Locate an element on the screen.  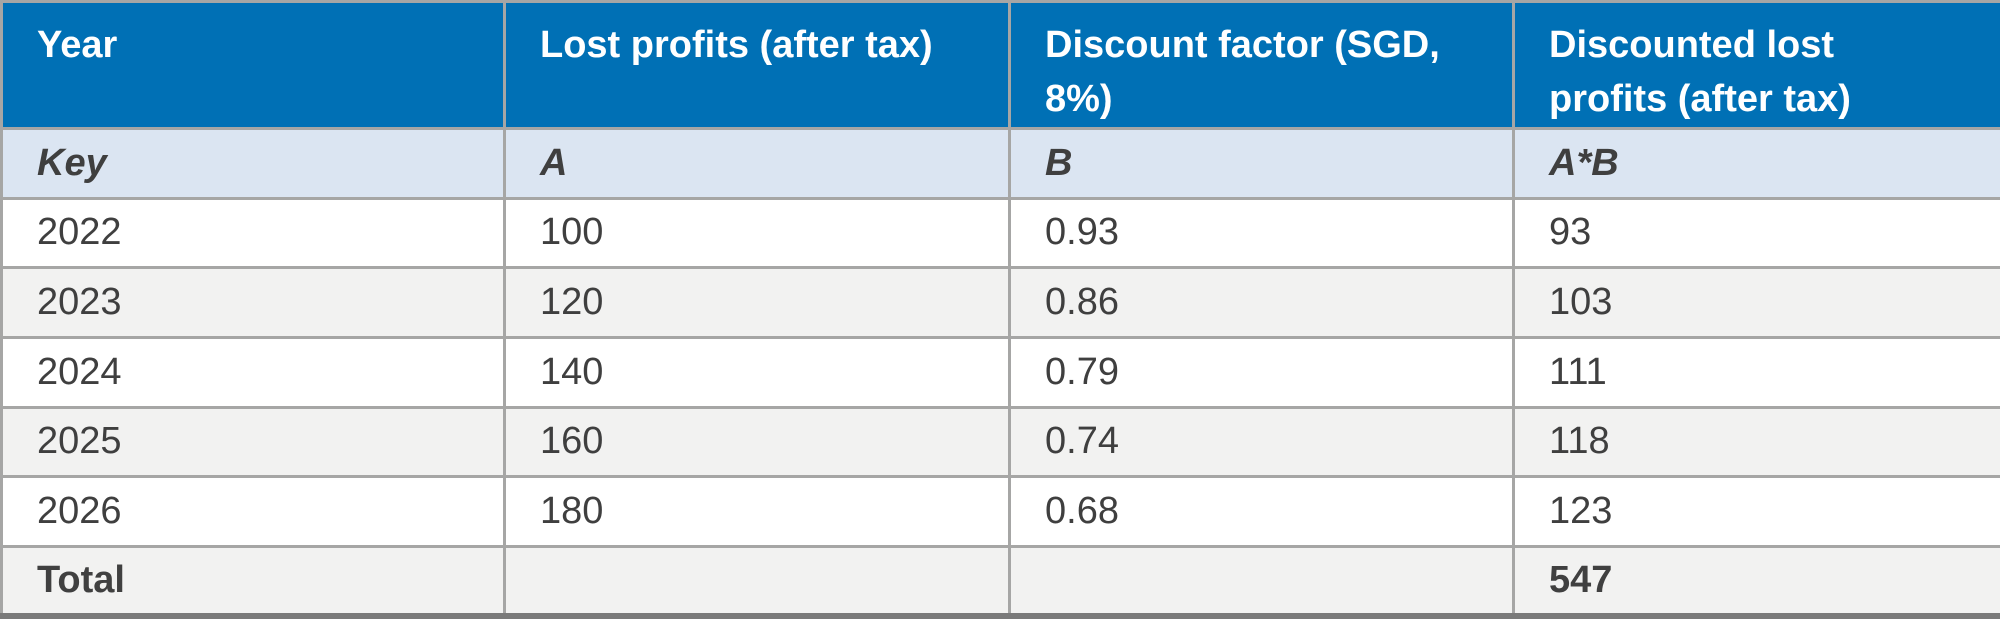
discounted-cell: 123 is located at coordinates (1756, 511).